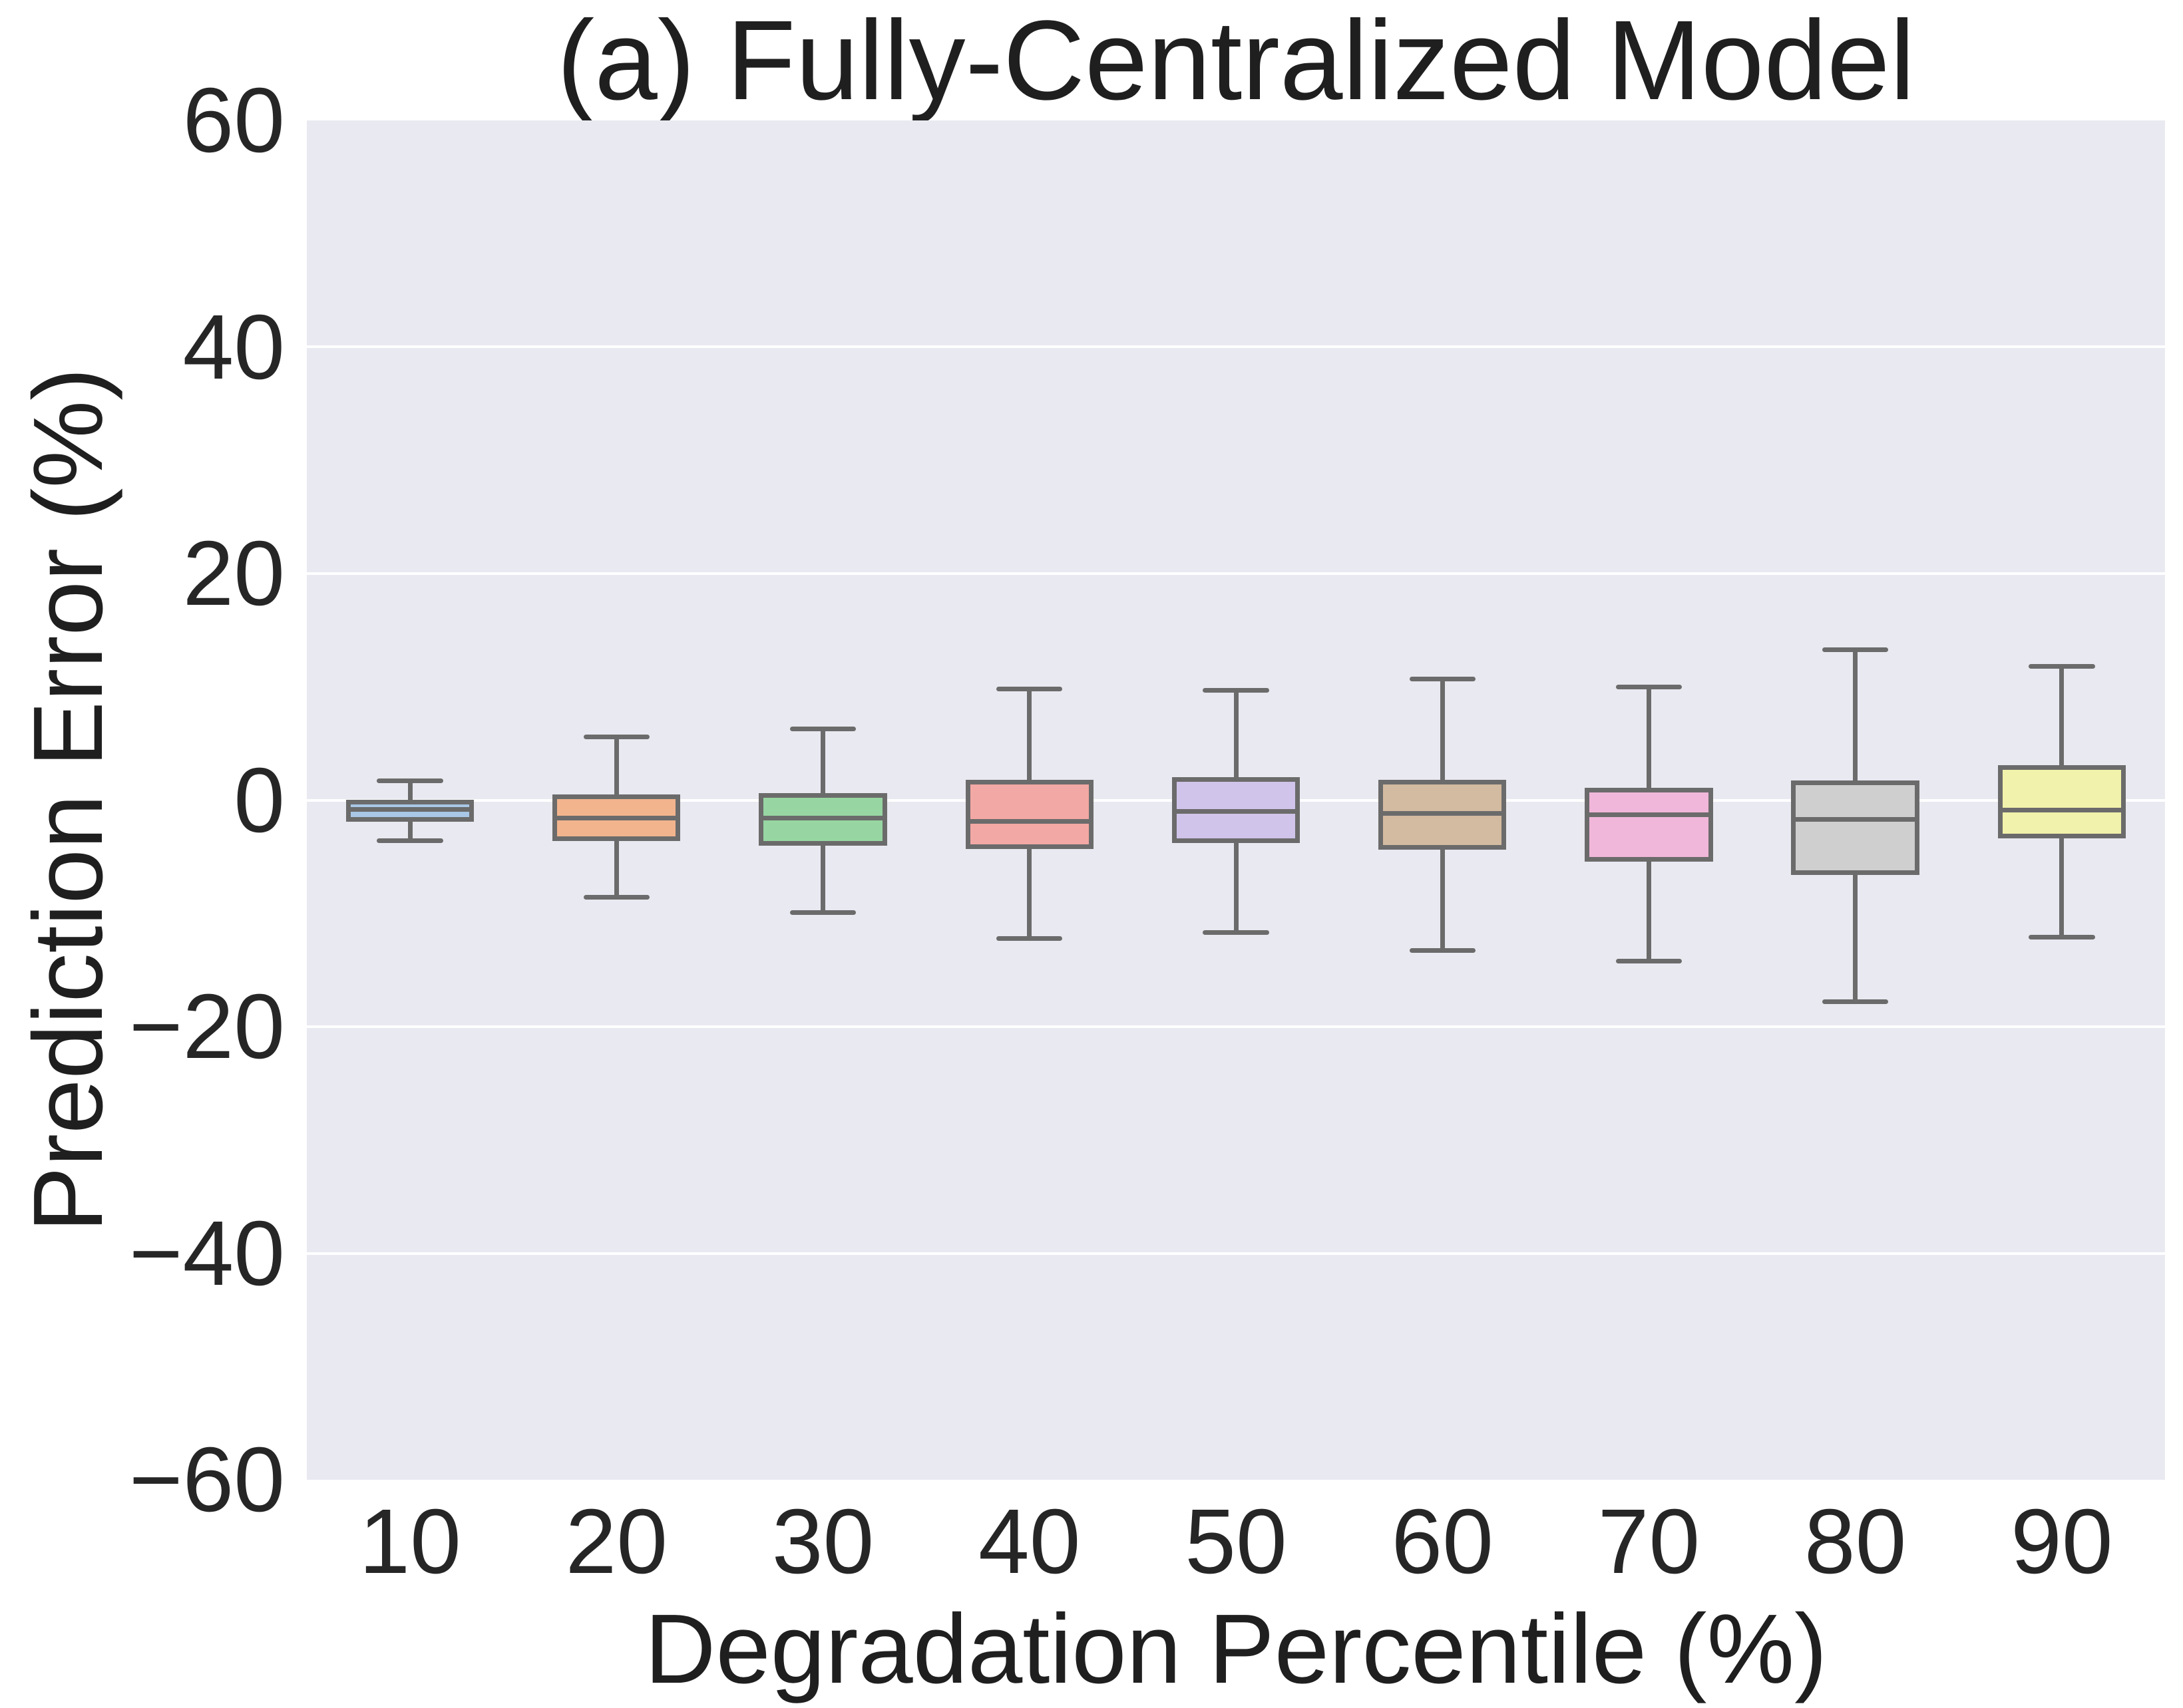 The height and width of the screenshot is (1708, 2183). What do you see at coordinates (206, 1253) in the screenshot?
I see `y-tick-label: −40` at bounding box center [206, 1253].